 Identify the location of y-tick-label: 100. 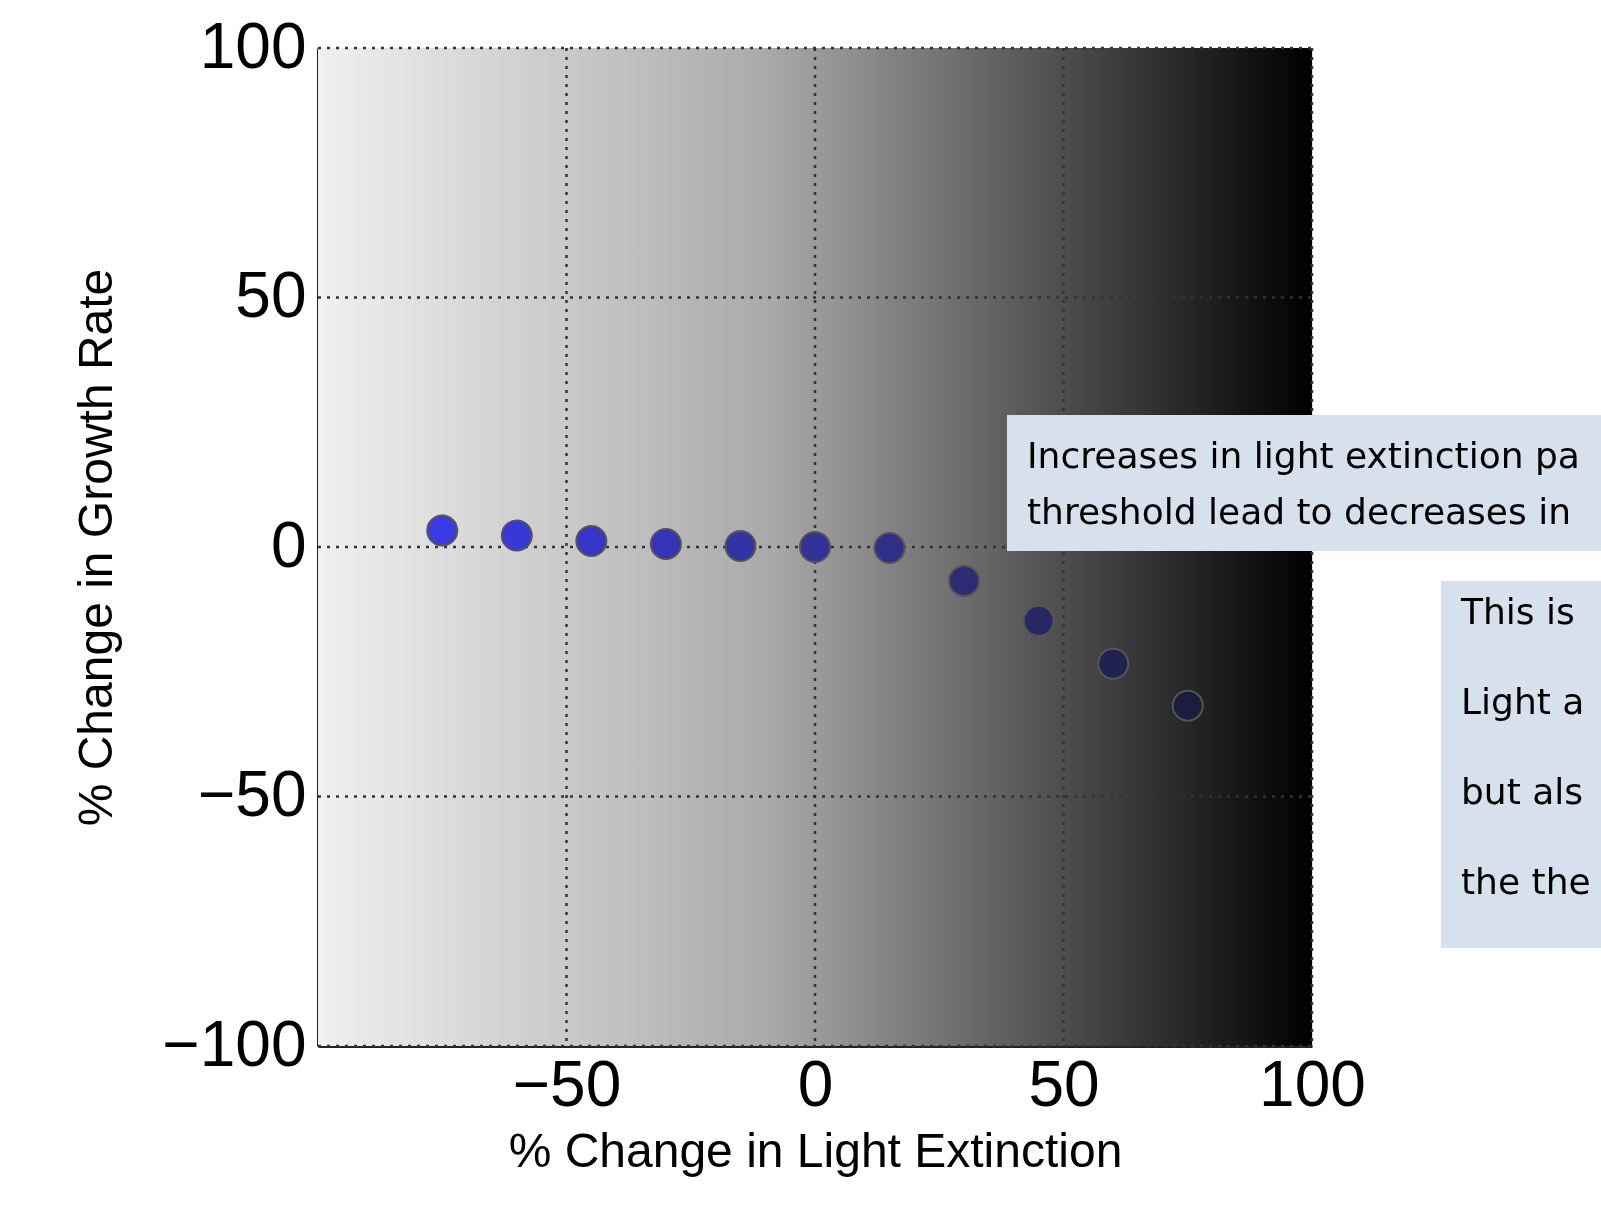
(253, 45).